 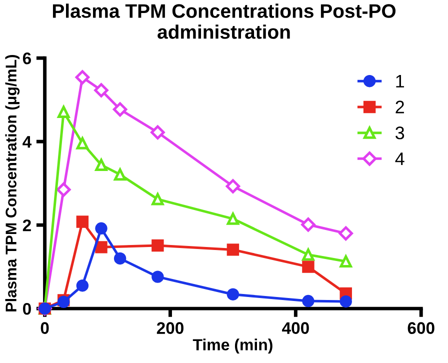 What do you see at coordinates (421, 328) in the screenshot?
I see `x-tick-label: 600` at bounding box center [421, 328].